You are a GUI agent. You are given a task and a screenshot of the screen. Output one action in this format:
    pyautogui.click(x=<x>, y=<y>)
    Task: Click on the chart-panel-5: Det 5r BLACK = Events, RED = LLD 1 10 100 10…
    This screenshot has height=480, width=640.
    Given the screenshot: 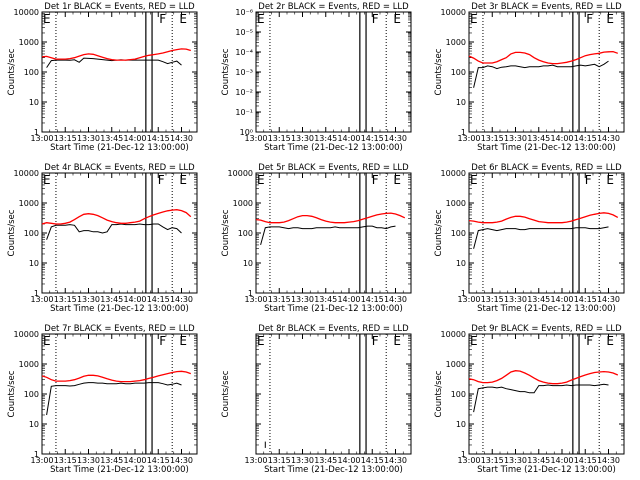 What is the action you would take?
    pyautogui.click(x=316, y=238)
    